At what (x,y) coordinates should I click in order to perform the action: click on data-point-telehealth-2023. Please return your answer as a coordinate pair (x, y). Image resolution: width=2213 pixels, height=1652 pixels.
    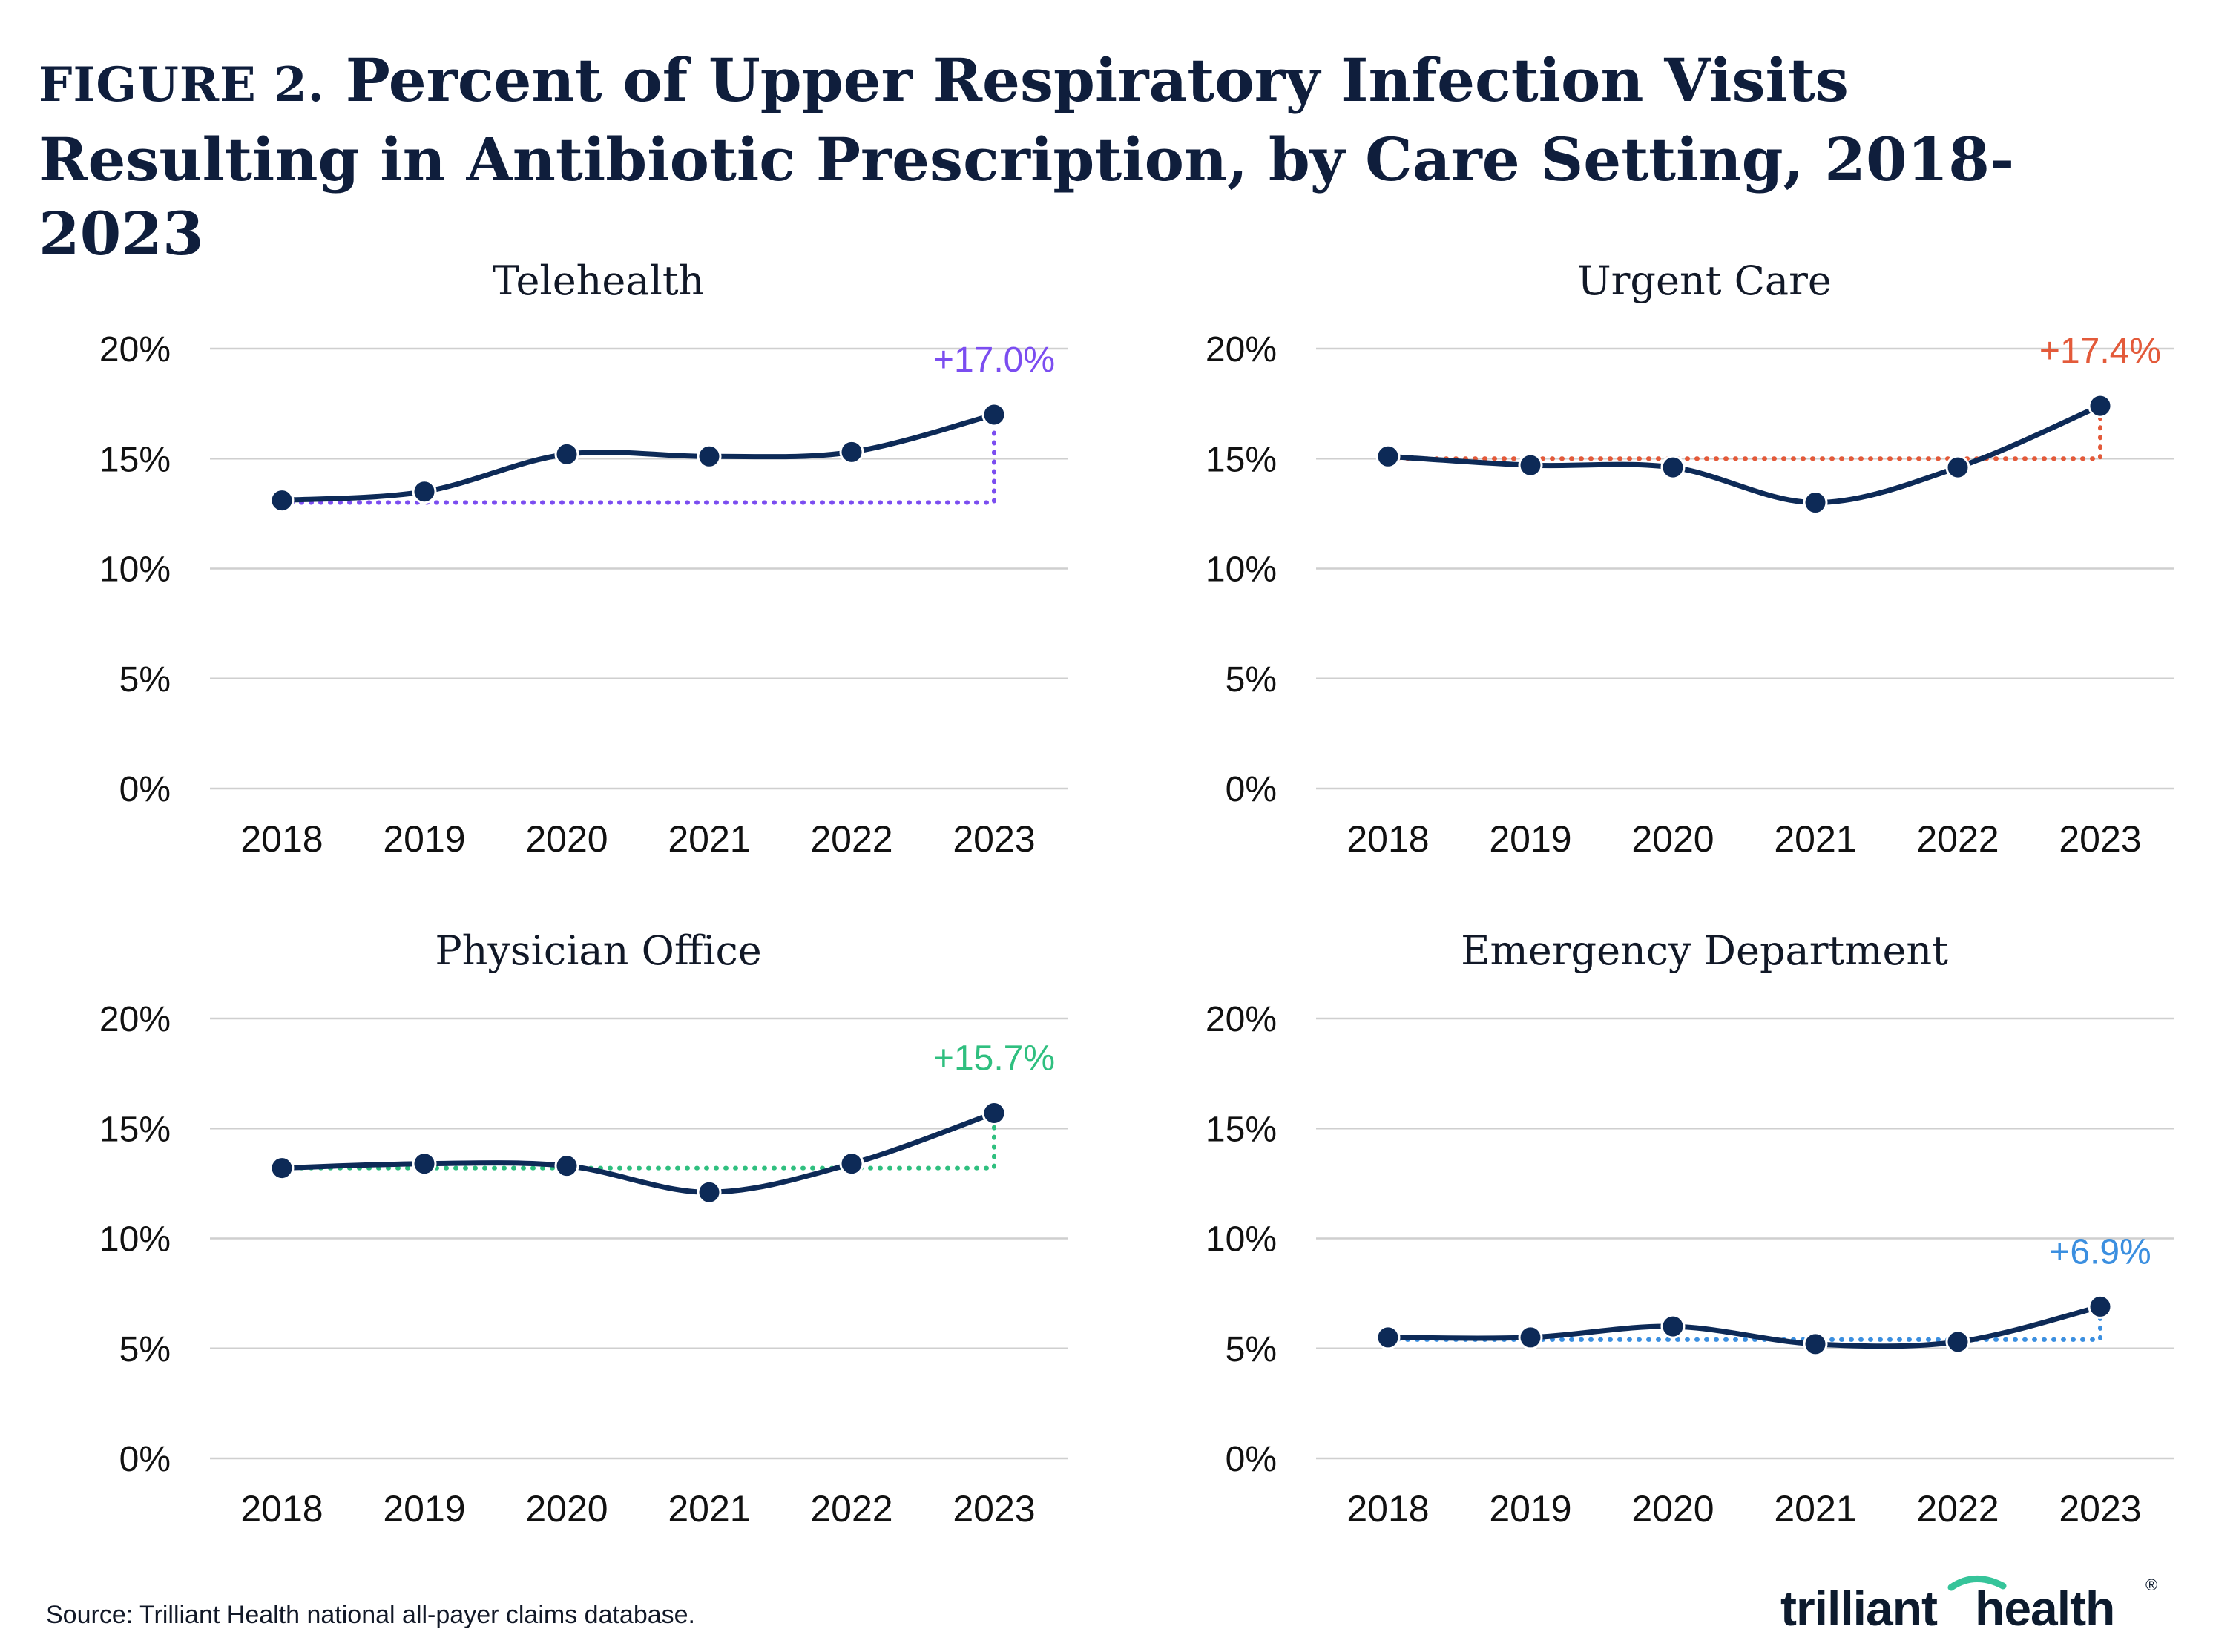
    Looking at the image, I should click on (994, 414).